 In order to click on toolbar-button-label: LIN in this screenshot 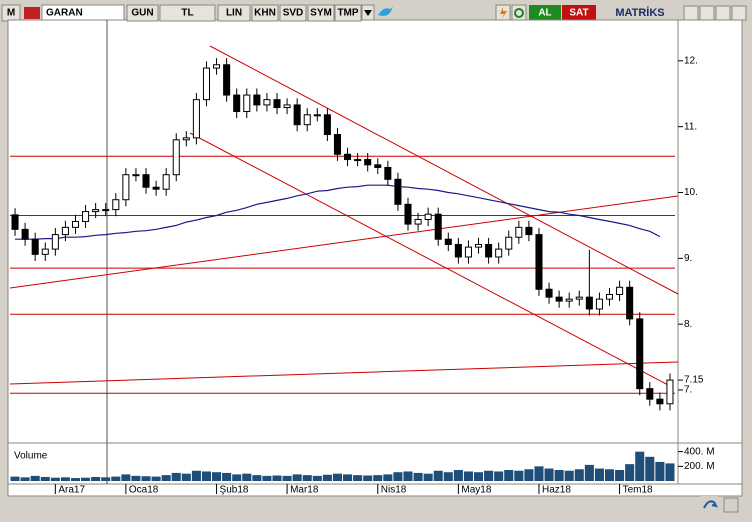, I will do `click(234, 13)`.